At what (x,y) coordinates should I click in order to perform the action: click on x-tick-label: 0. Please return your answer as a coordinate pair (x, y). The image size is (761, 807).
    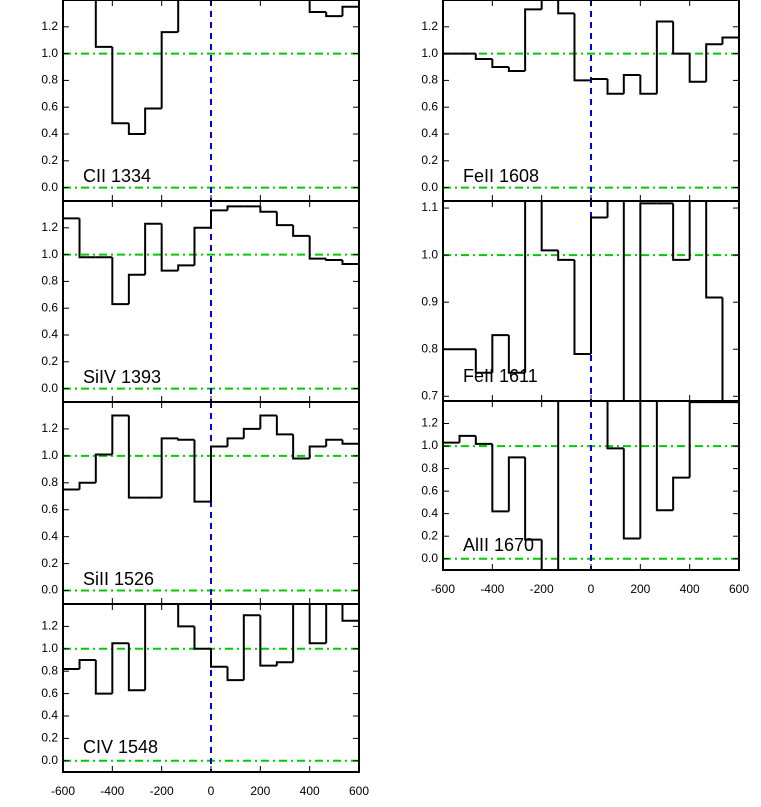
    Looking at the image, I should click on (211, 791).